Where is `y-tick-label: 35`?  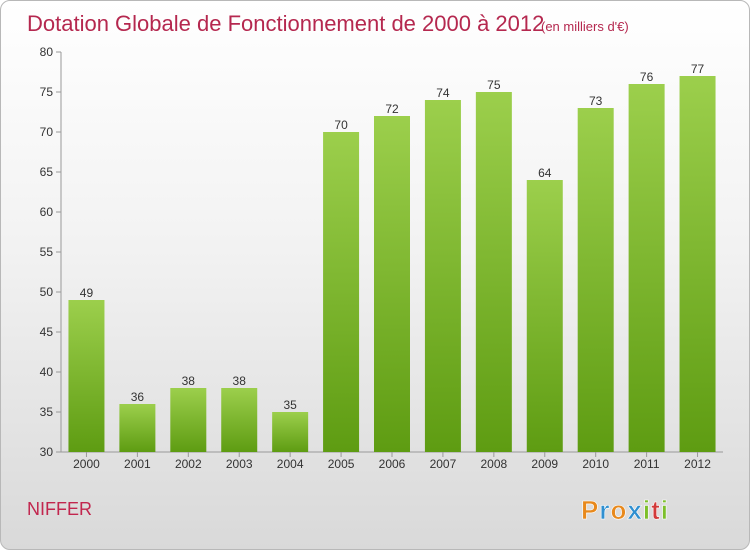
y-tick-label: 35 is located at coordinates (47, 412).